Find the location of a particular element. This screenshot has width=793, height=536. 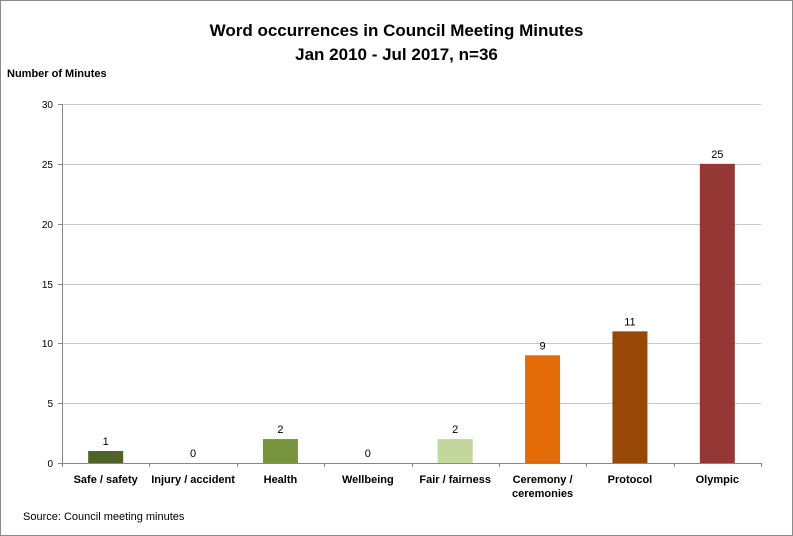

x-tick-label: Fair / fairness is located at coordinates (455, 480).